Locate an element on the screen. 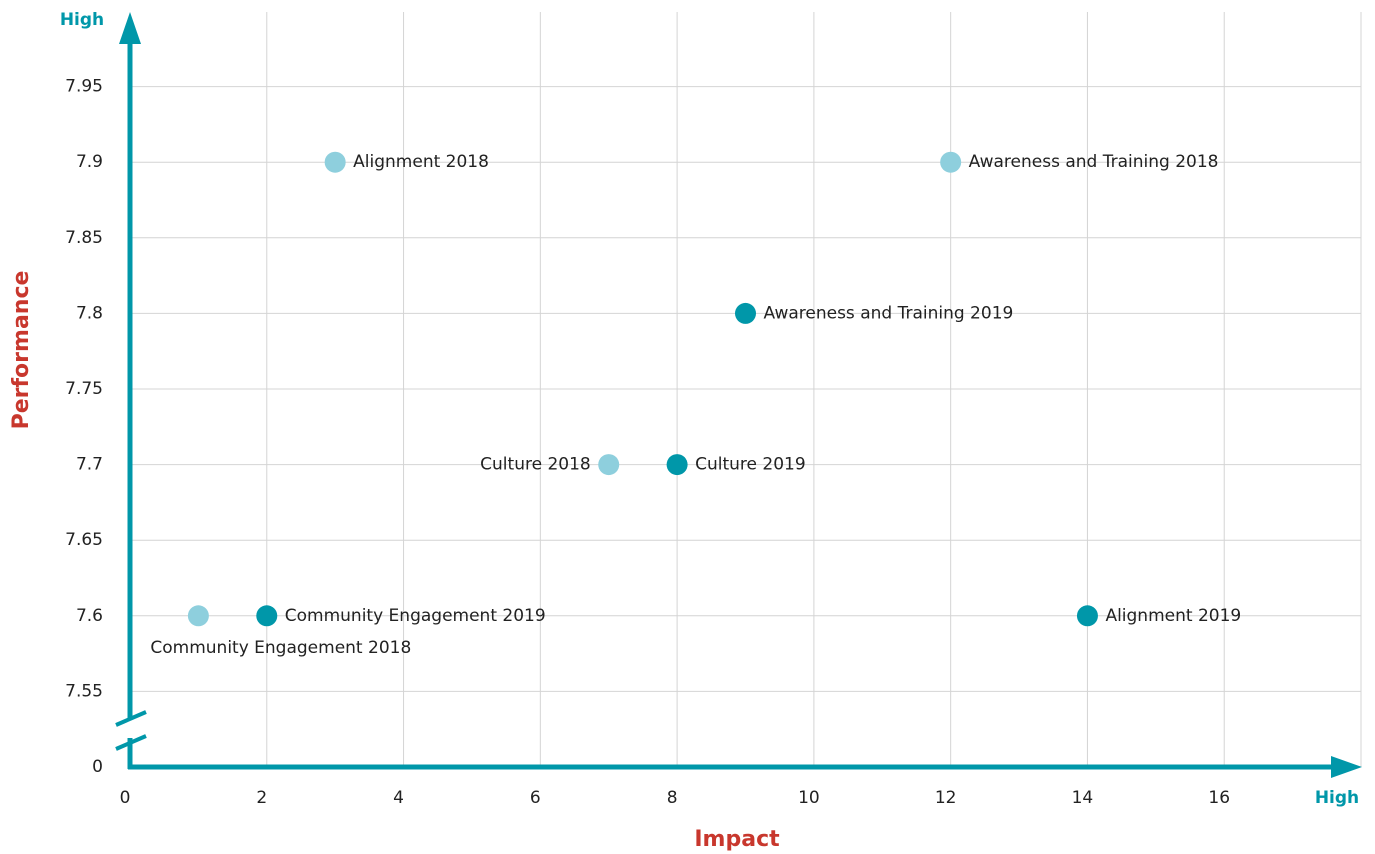 This screenshot has height=854, width=1375. point-label: Community Engagement 2018 is located at coordinates (280, 648).